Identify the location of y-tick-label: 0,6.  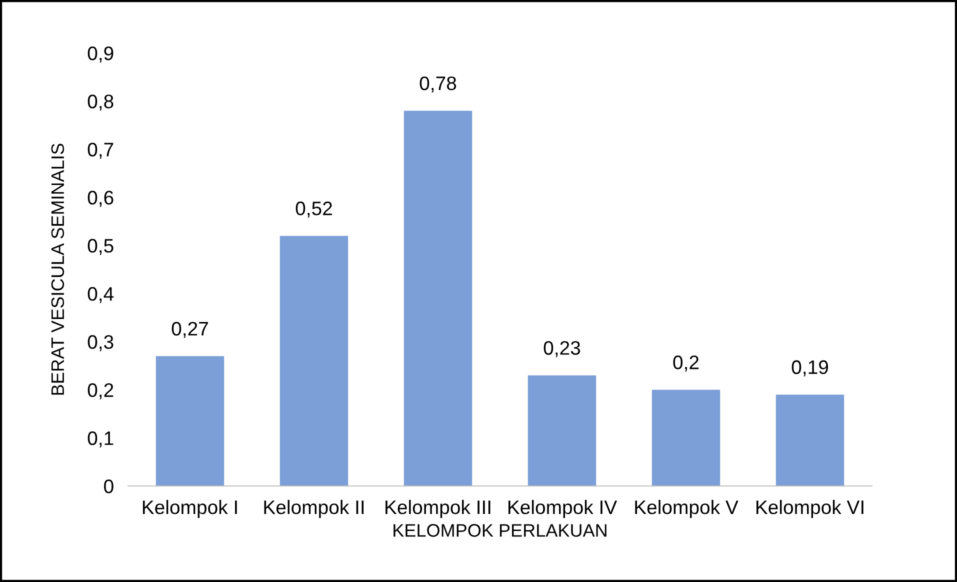
(101, 198).